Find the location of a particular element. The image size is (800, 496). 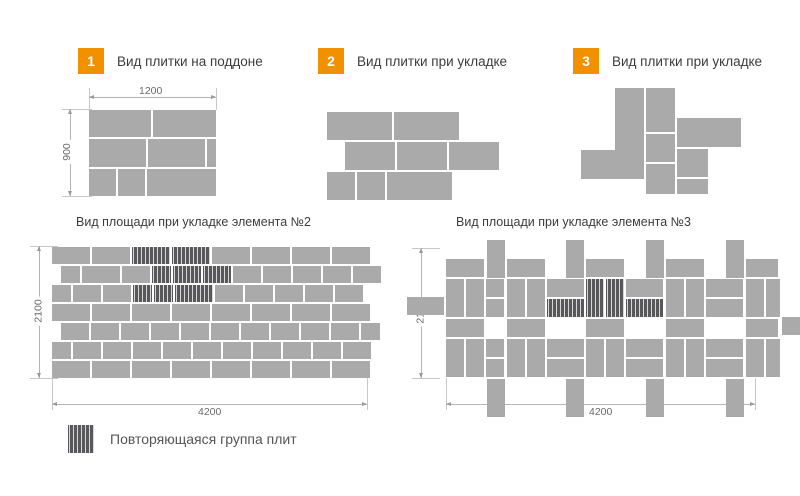

header-block-3: 3 Вид плитки при укладке is located at coordinates (667, 61).